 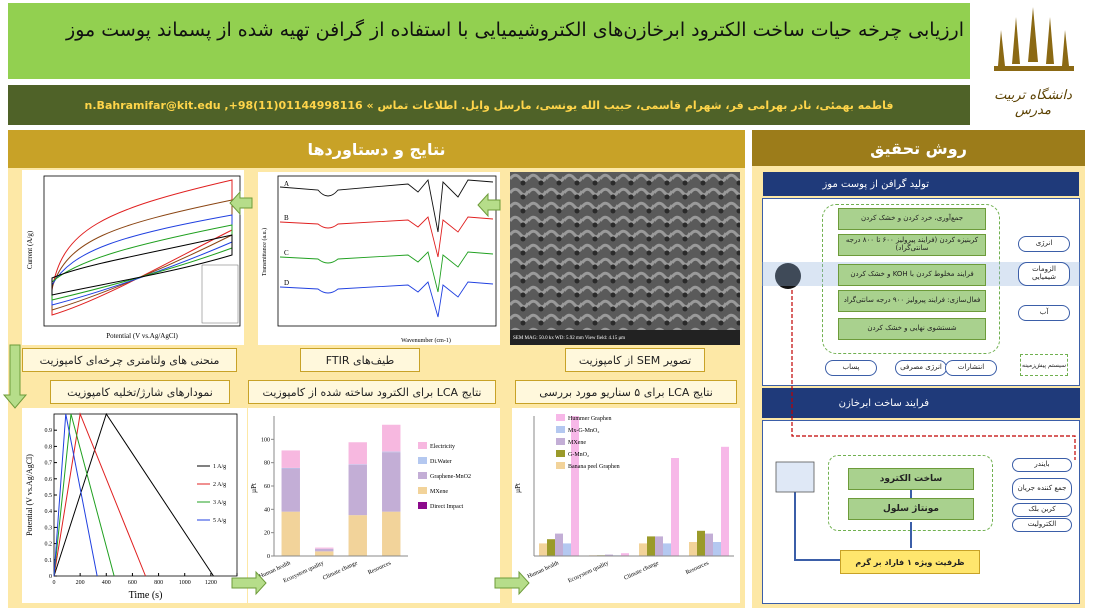 I want to click on process-step: فرایند مخلوط کردن با KOH و خشک کردن, so click(x=912, y=275).